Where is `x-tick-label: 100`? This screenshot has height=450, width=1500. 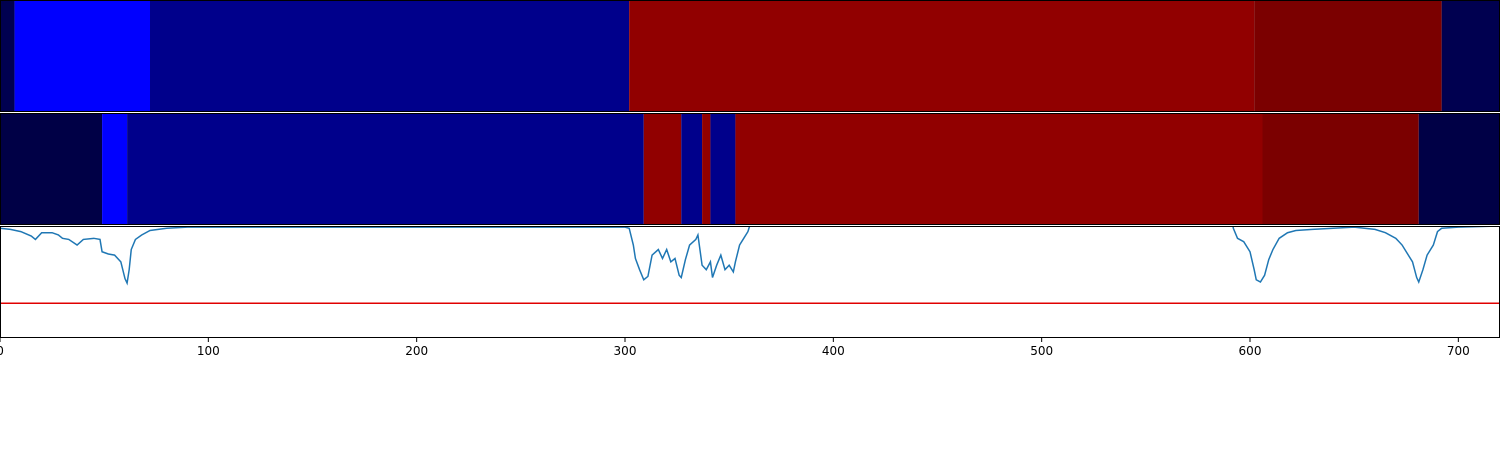 x-tick-label: 100 is located at coordinates (208, 351).